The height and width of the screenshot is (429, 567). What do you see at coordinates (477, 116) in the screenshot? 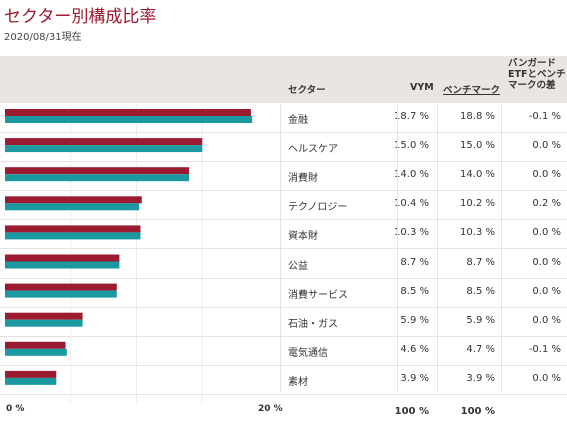
I see `benchmark-value: 18.8 %` at bounding box center [477, 116].